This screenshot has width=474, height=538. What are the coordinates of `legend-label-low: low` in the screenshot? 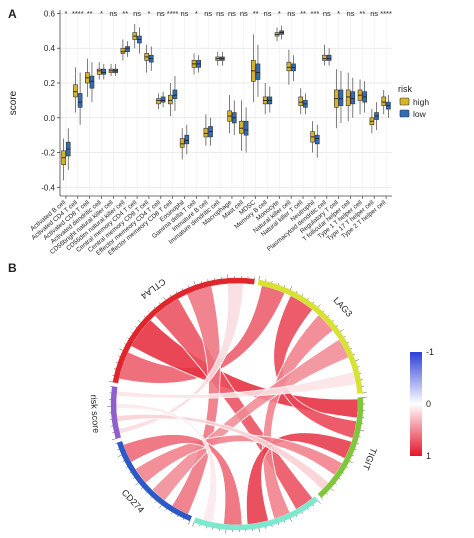 It's located at (420, 114).